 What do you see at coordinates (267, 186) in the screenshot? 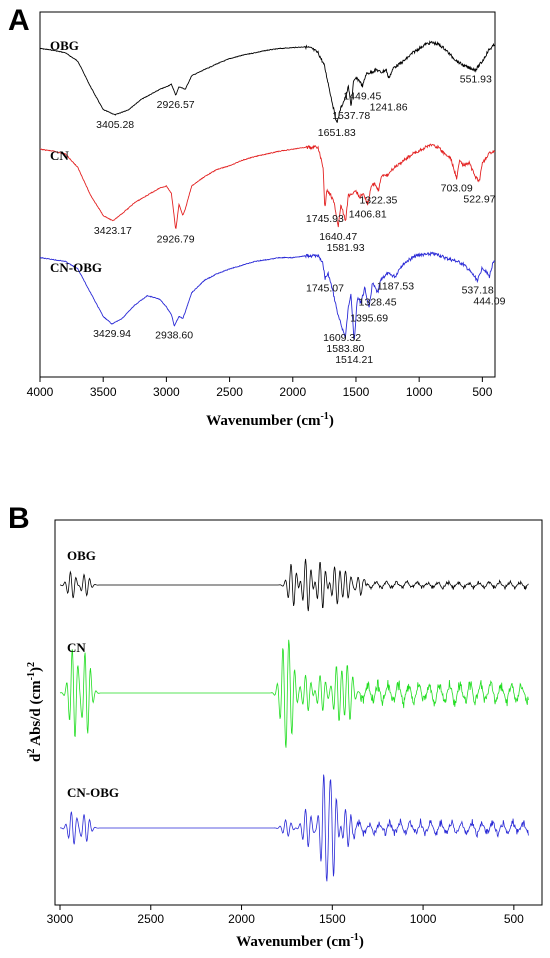
I see `series-line-cn` at bounding box center [267, 186].